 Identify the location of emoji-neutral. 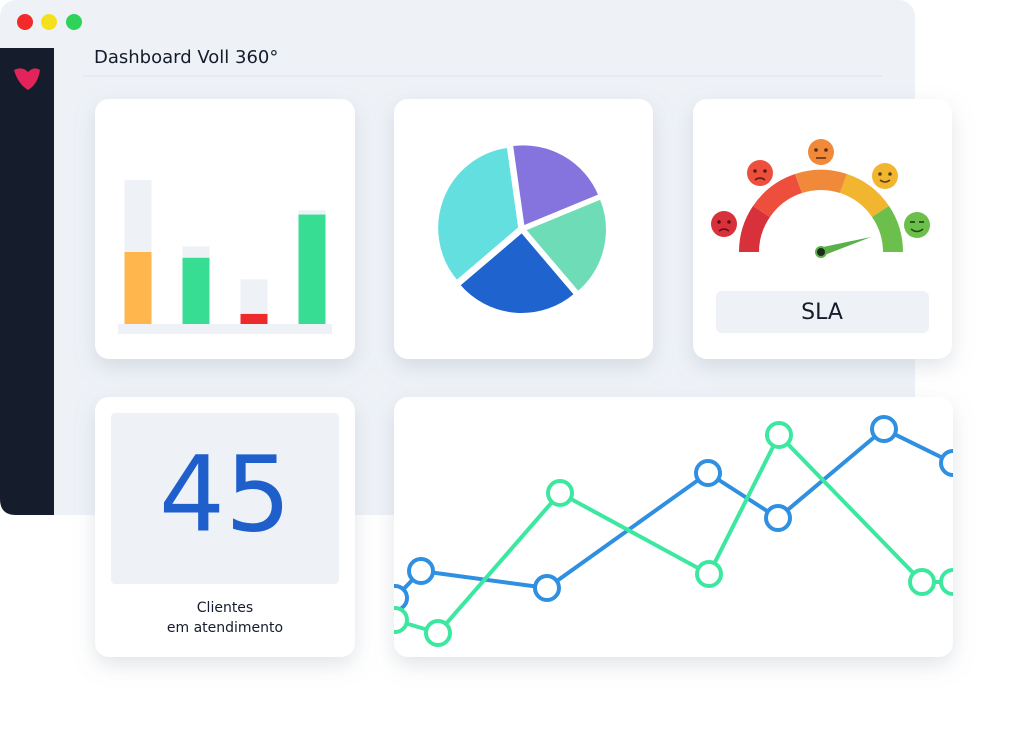
(821, 152).